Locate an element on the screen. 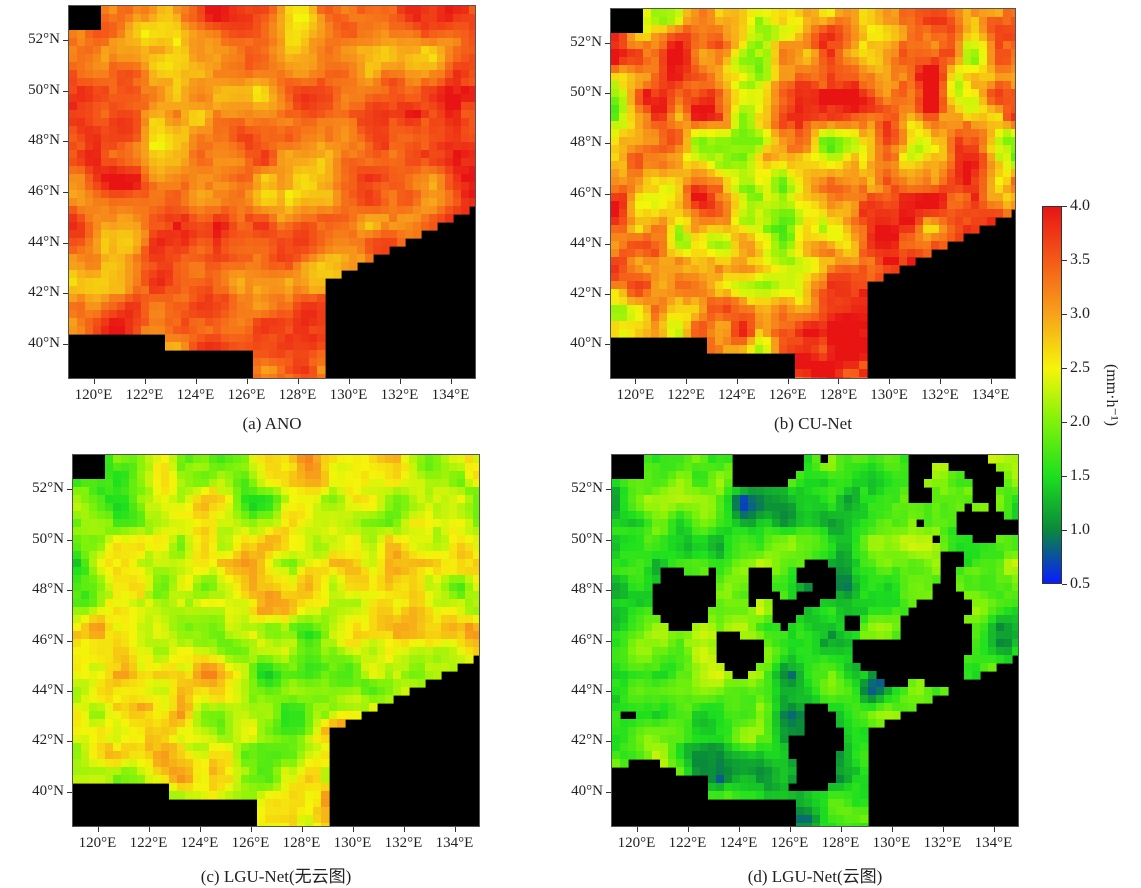 The height and width of the screenshot is (888, 1141). colorbar is located at coordinates (1052, 395).